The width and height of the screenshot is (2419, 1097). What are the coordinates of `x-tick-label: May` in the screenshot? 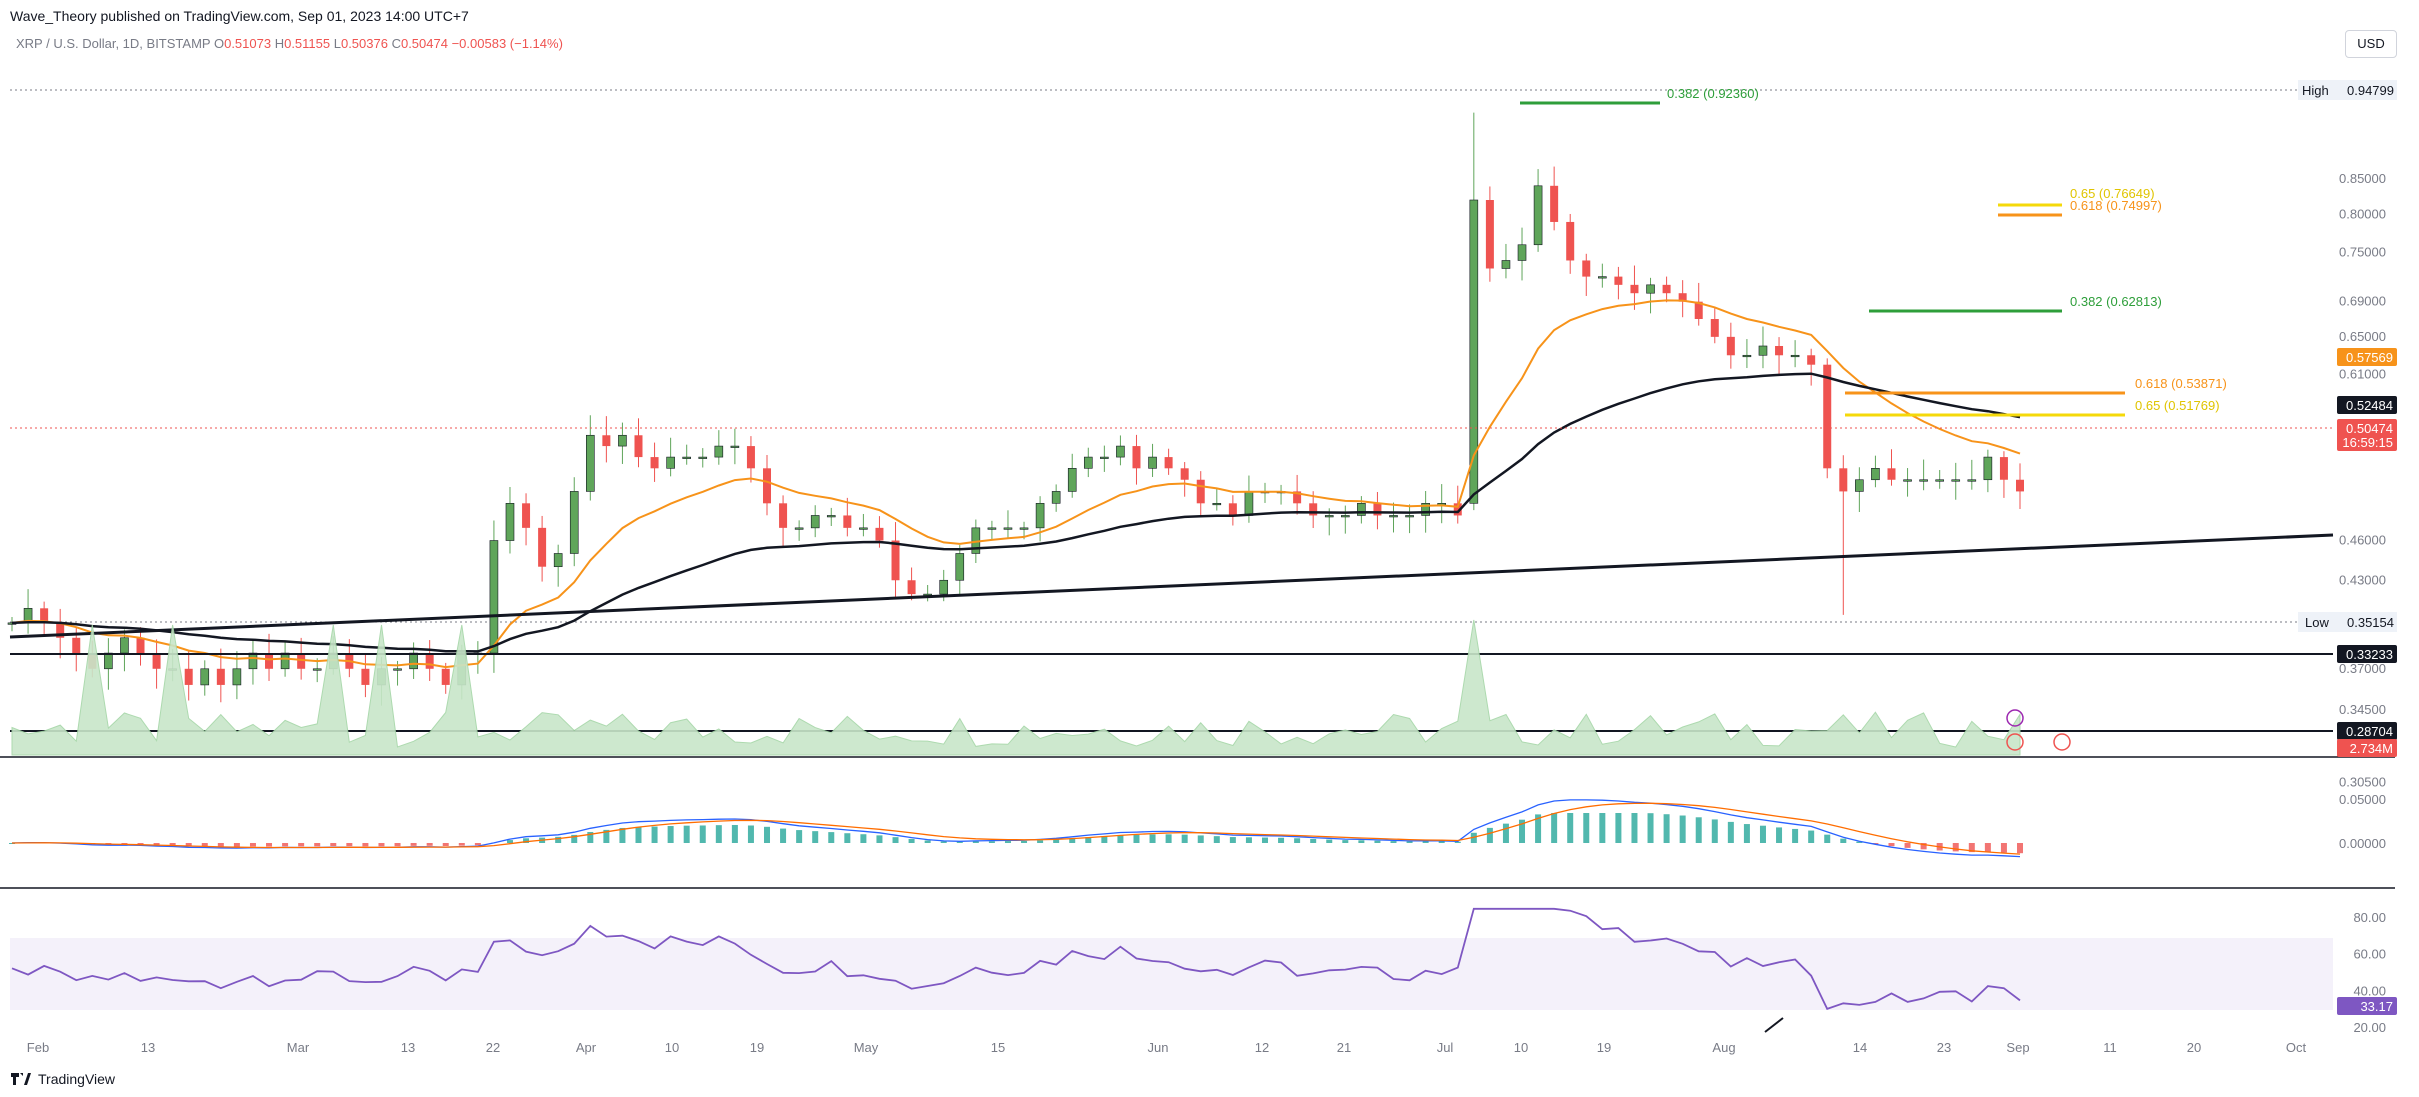 It's located at (866, 1047).